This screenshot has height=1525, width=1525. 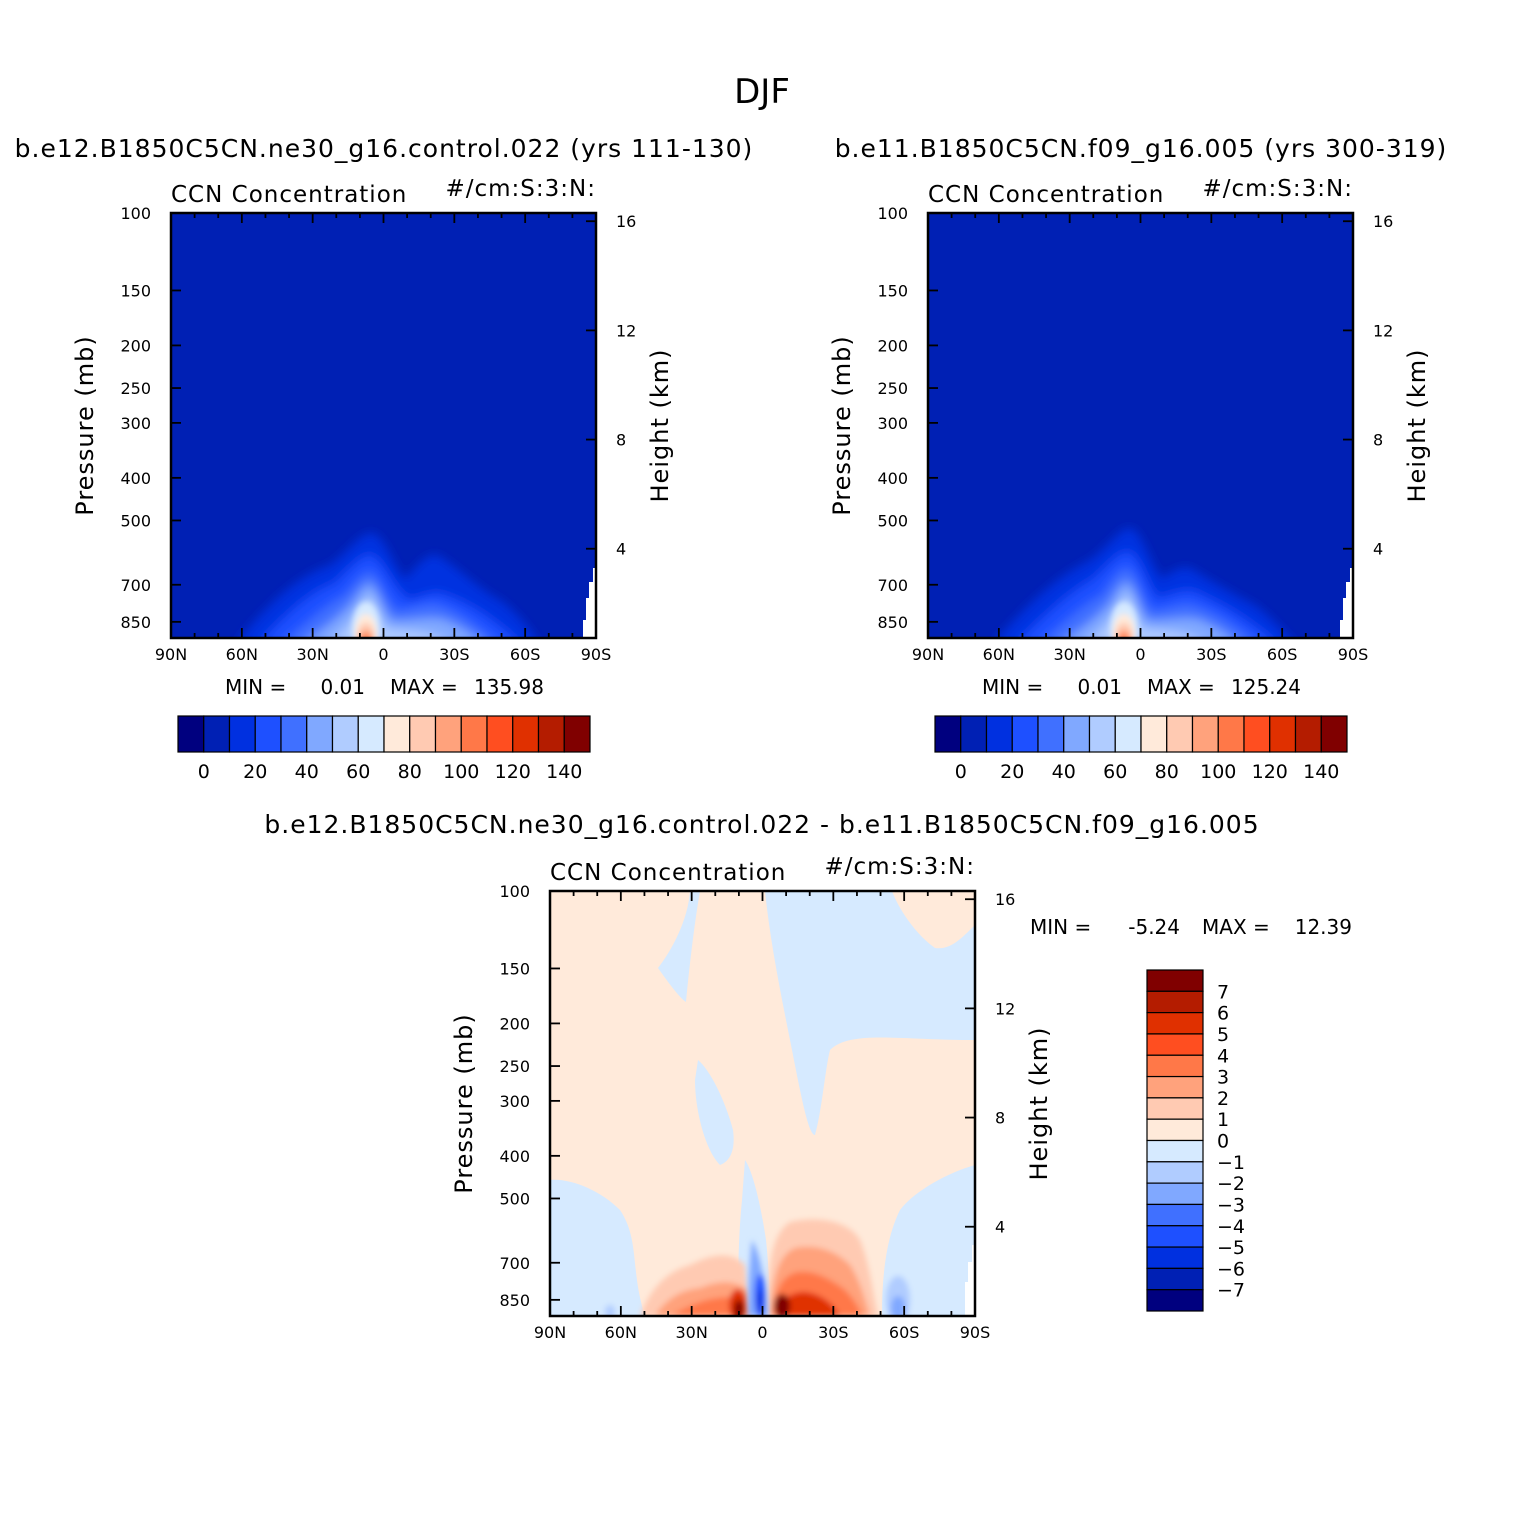 I want to click on colorbar-label: 7, so click(x=1223, y=992).